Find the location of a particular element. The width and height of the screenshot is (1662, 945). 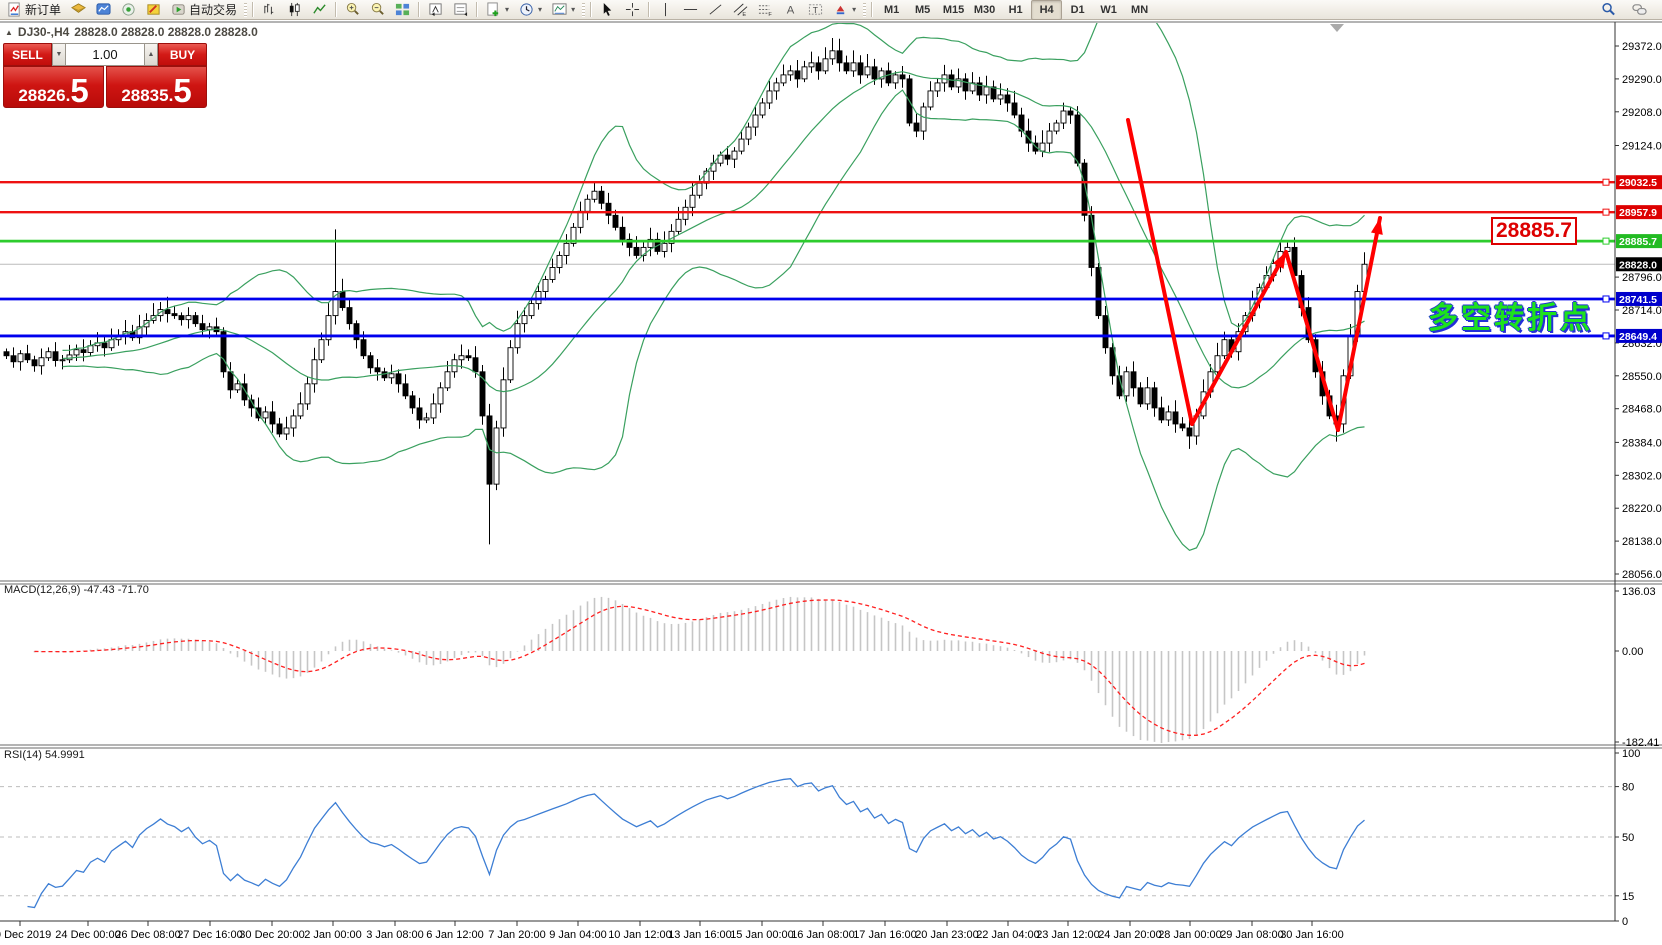

chart-shift-marker is located at coordinates (1337, 28).